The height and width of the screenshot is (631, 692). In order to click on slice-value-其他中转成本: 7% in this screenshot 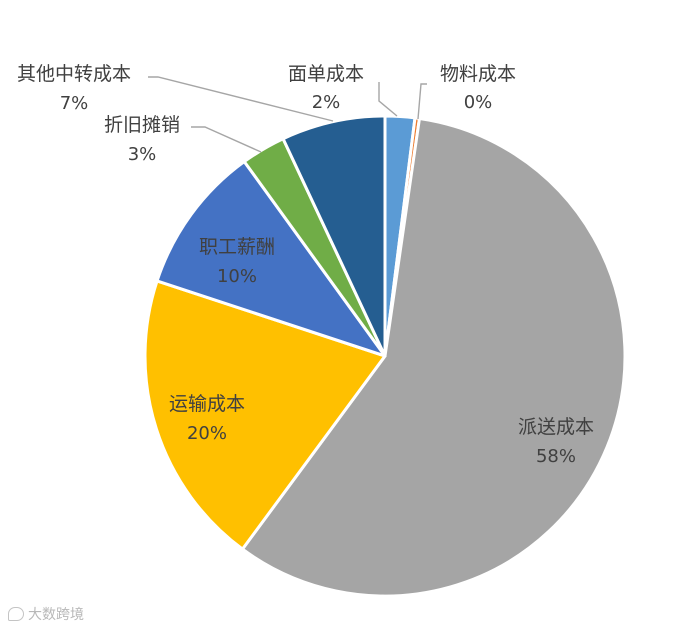, I will do `click(74, 103)`.